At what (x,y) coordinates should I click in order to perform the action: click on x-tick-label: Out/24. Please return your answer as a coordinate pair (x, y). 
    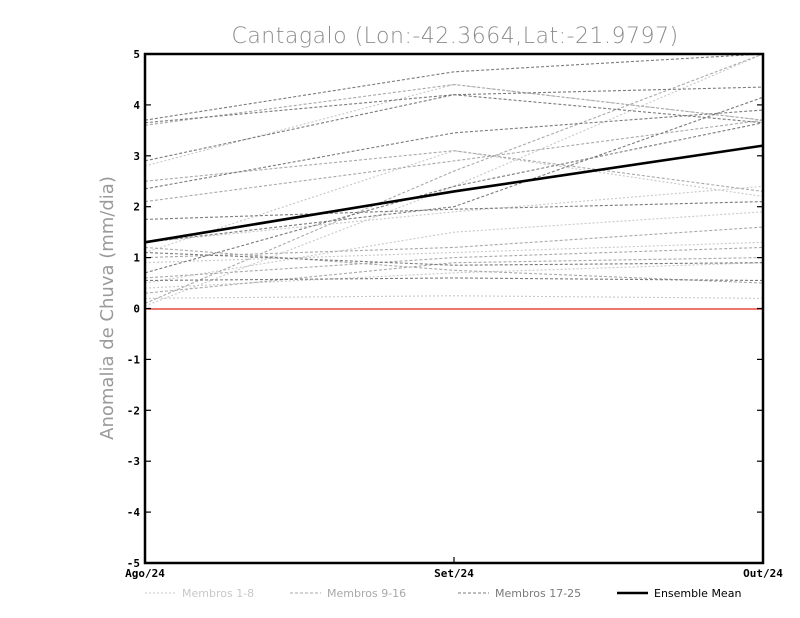
    Looking at the image, I should click on (763, 573).